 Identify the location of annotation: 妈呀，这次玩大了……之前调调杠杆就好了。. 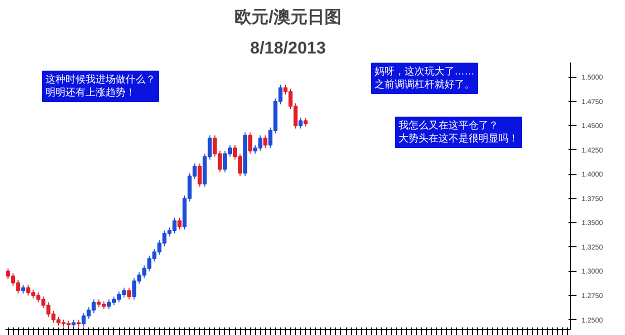
(424, 77).